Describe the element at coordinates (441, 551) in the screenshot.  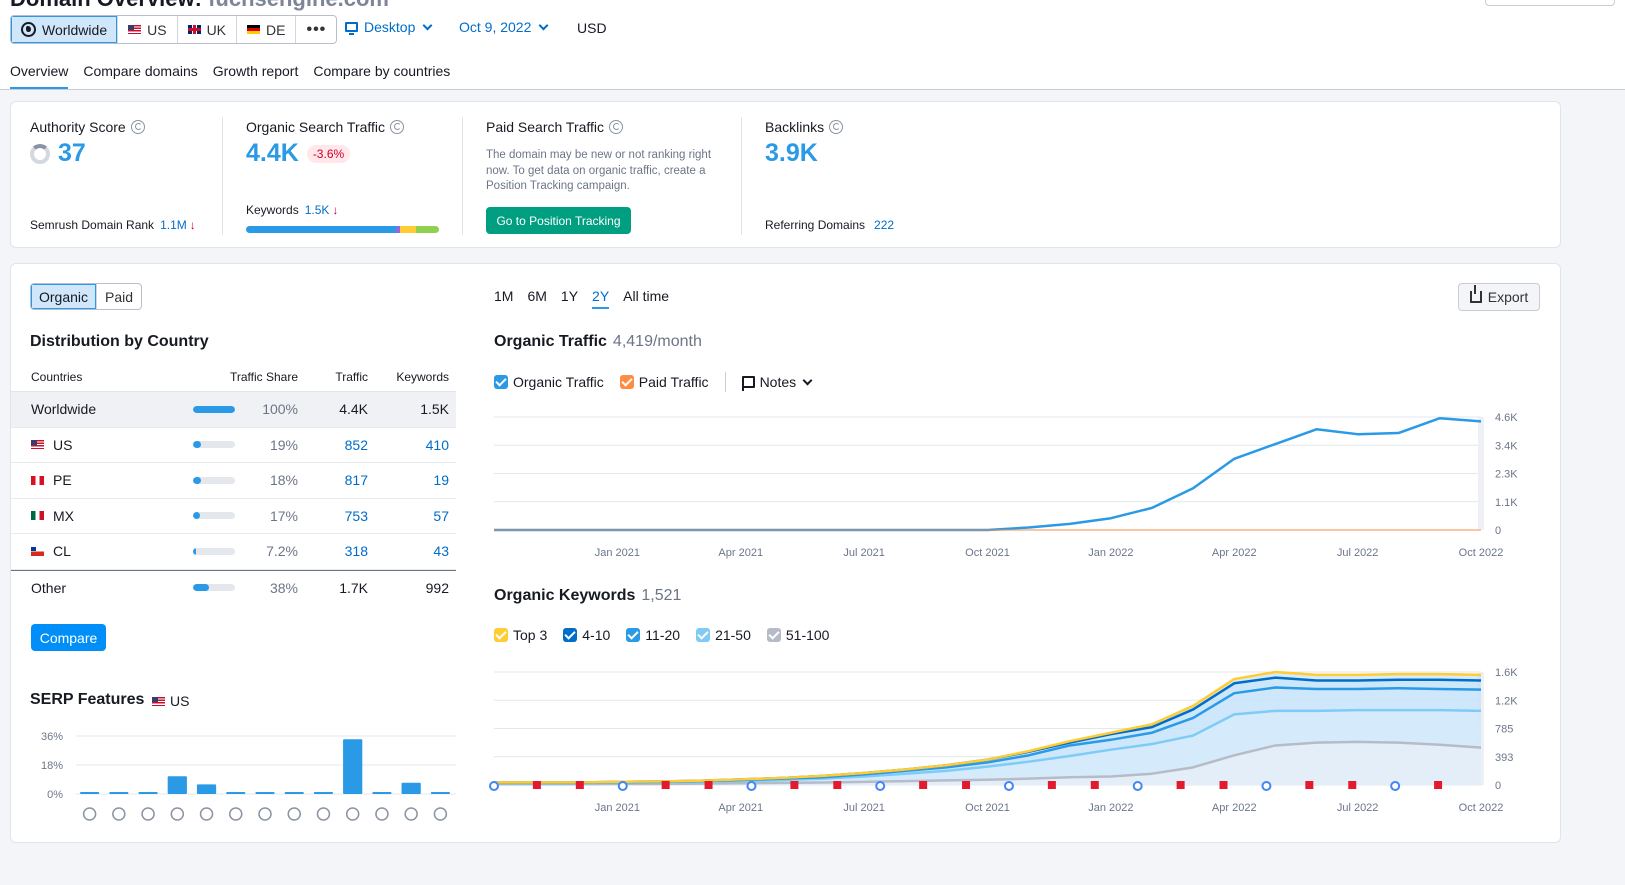
I see `keywords-value: 43` at that location.